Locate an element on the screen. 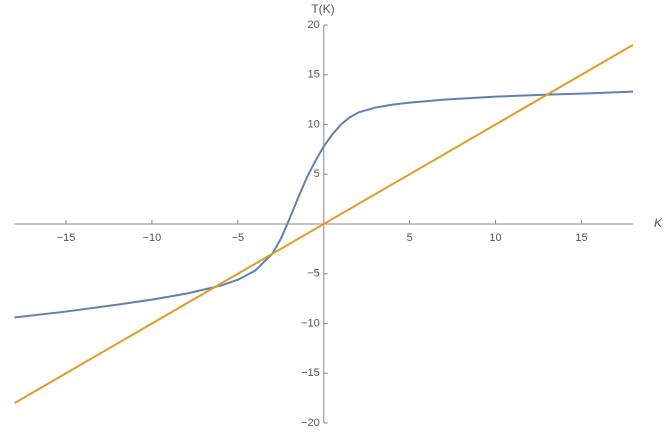 The width and height of the screenshot is (668, 433). y-axis-label: T(K) is located at coordinates (322, 9).